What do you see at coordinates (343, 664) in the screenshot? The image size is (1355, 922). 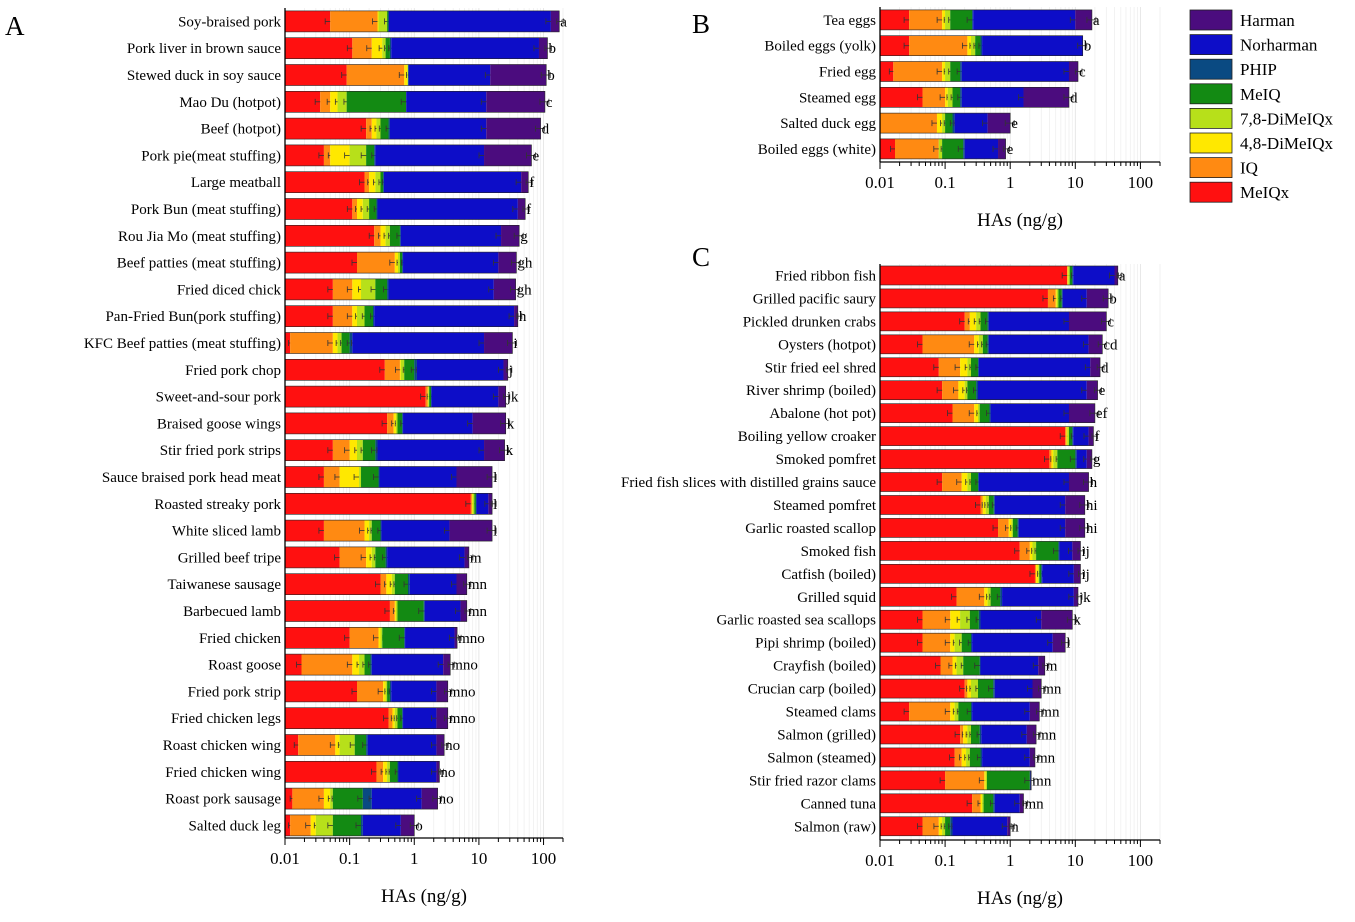 I see `bar-row: Roast goose mno` at bounding box center [343, 664].